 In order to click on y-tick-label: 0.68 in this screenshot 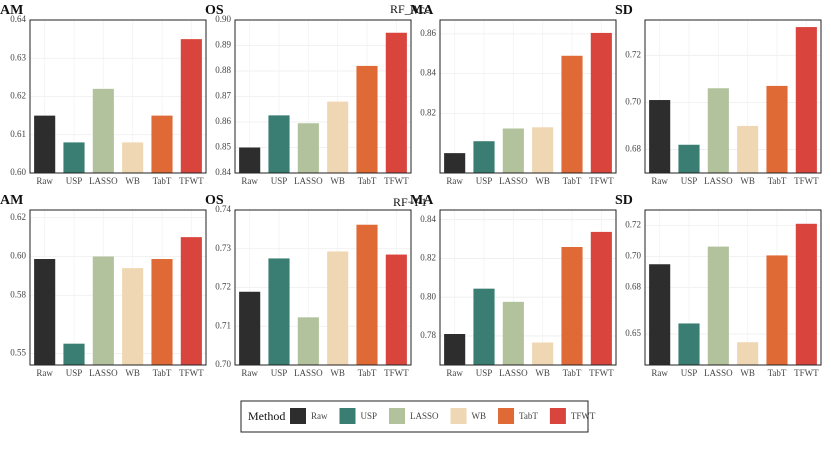, I will do `click(633, 149)`.